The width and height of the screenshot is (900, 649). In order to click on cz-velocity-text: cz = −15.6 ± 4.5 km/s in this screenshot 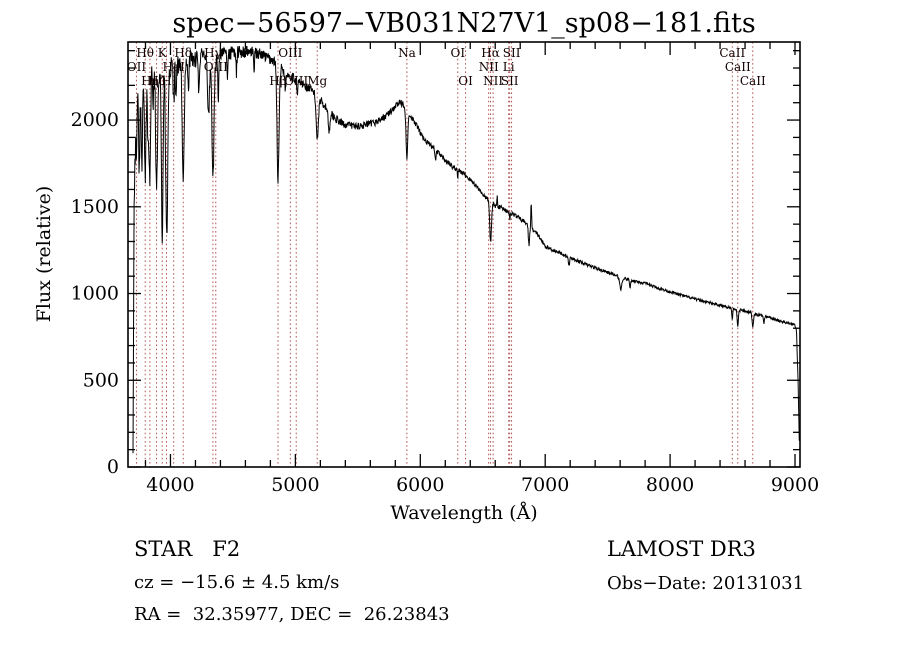, I will do `click(237, 582)`.